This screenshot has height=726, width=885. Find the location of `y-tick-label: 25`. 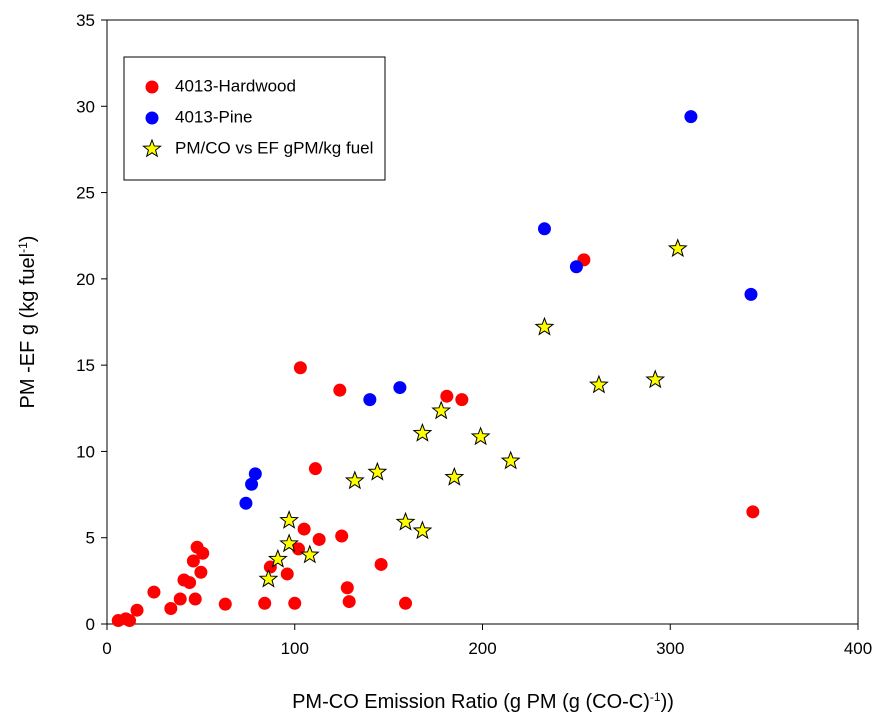

y-tick-label: 25 is located at coordinates (85, 193).